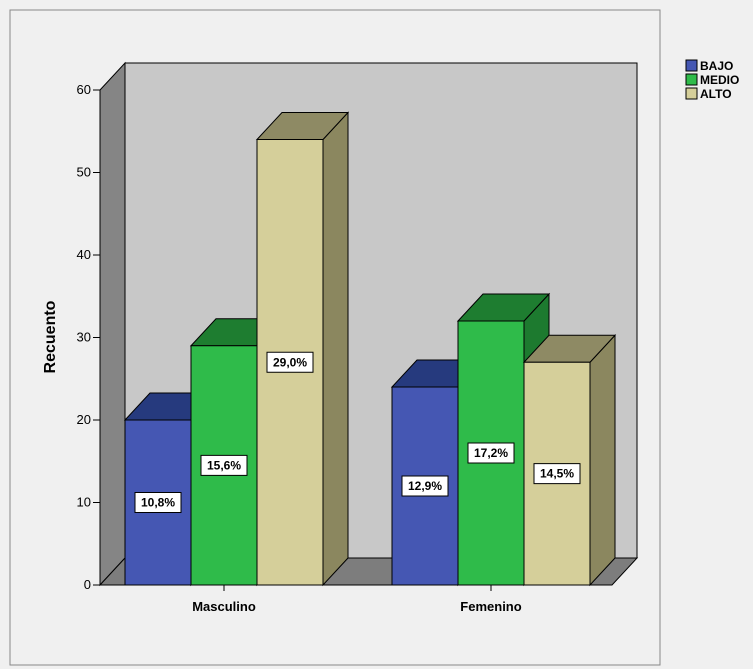  What do you see at coordinates (716, 94) in the screenshot?
I see `legend-label: ALTO` at bounding box center [716, 94].